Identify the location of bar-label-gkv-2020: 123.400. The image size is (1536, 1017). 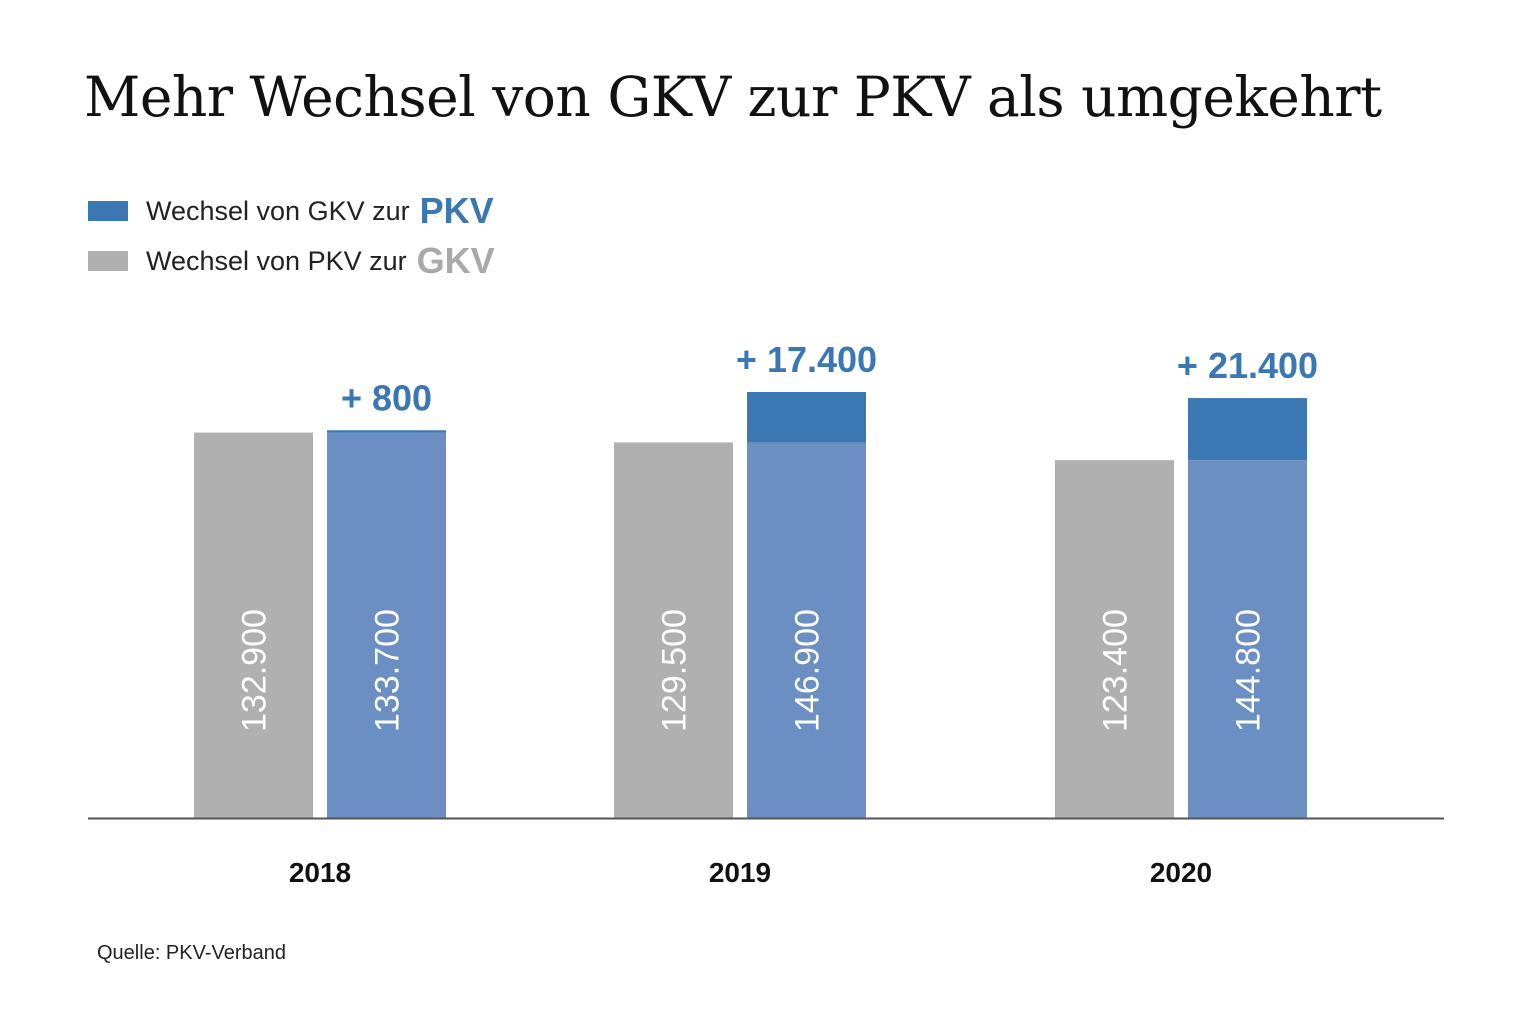
(1116, 670).